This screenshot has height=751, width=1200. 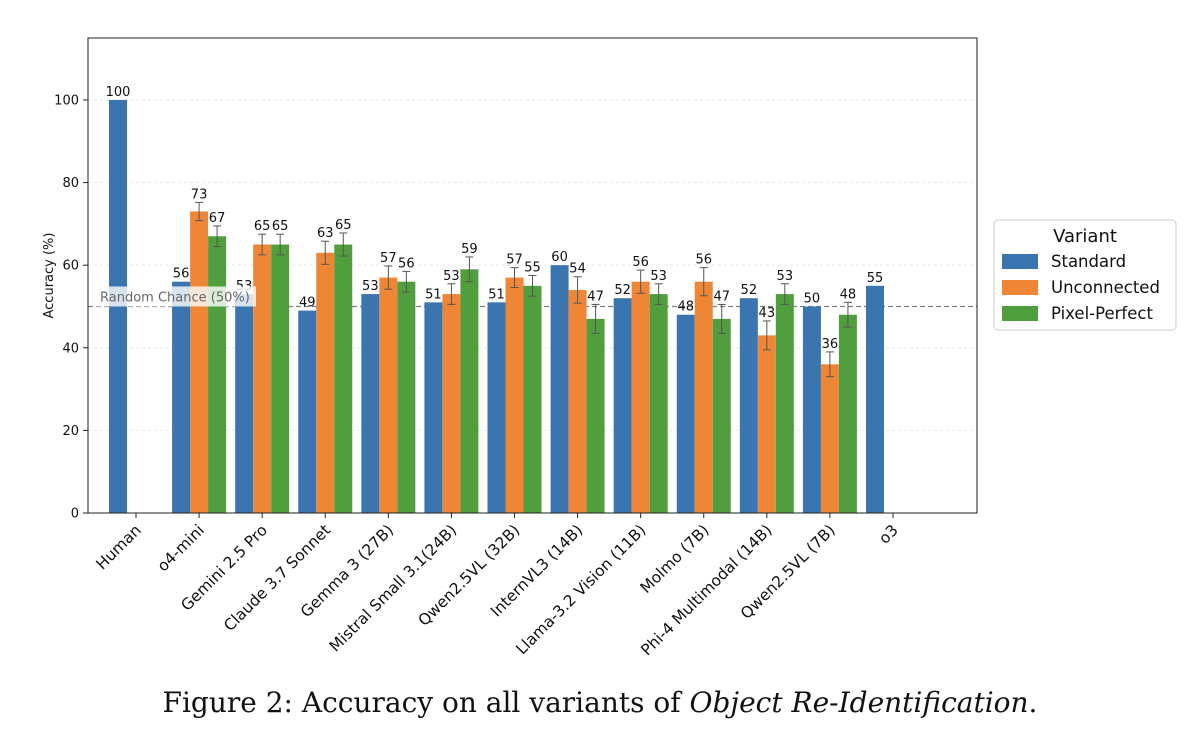 What do you see at coordinates (1105, 287) in the screenshot?
I see `legend-label-unconnected: Unconnected` at bounding box center [1105, 287].